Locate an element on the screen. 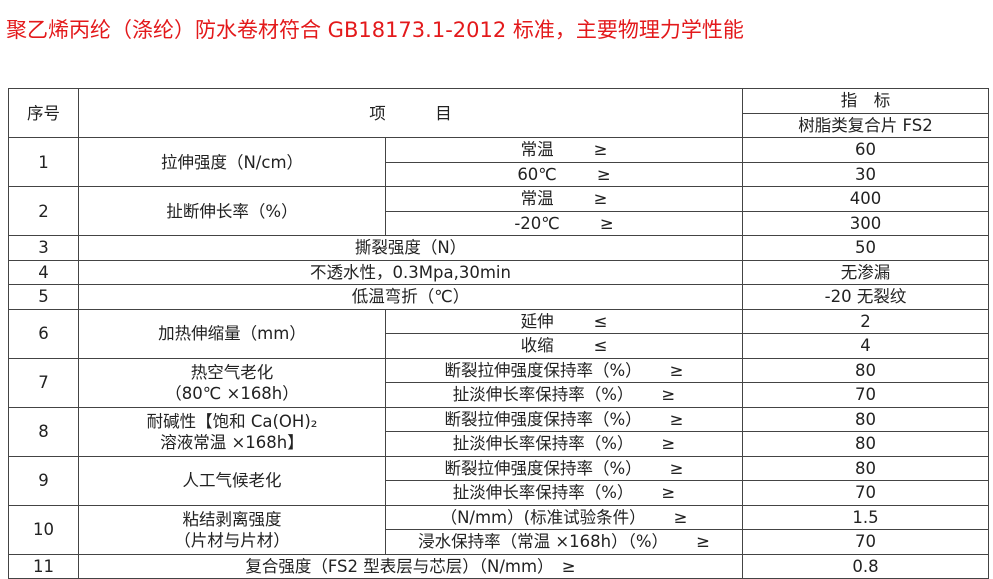  item-cell: 热空气老化 （80℃ ×168h） is located at coordinates (232, 382).